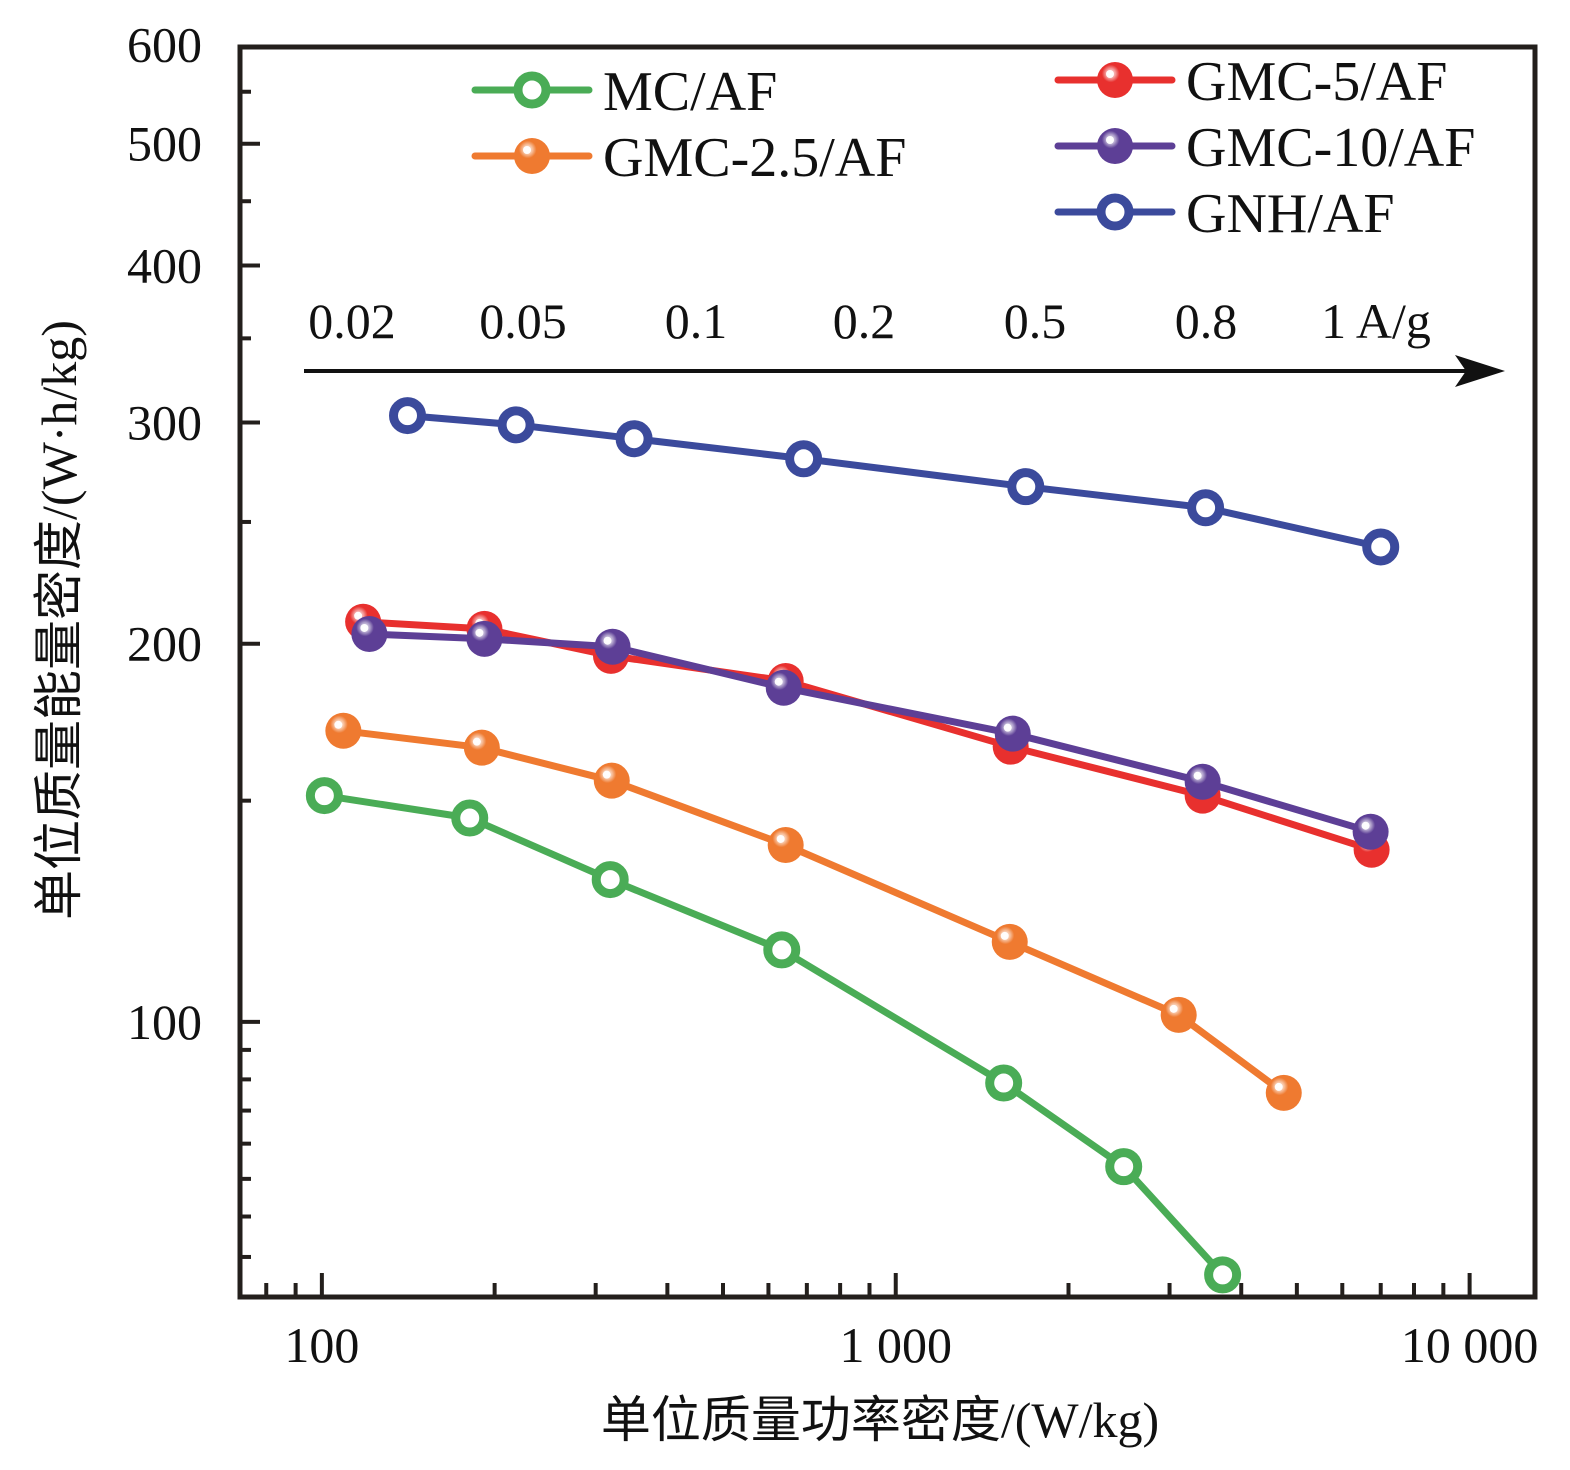 This screenshot has width=1570, height=1470. What do you see at coordinates (164, 44) in the screenshot?
I see `y-tick-label: 600` at bounding box center [164, 44].